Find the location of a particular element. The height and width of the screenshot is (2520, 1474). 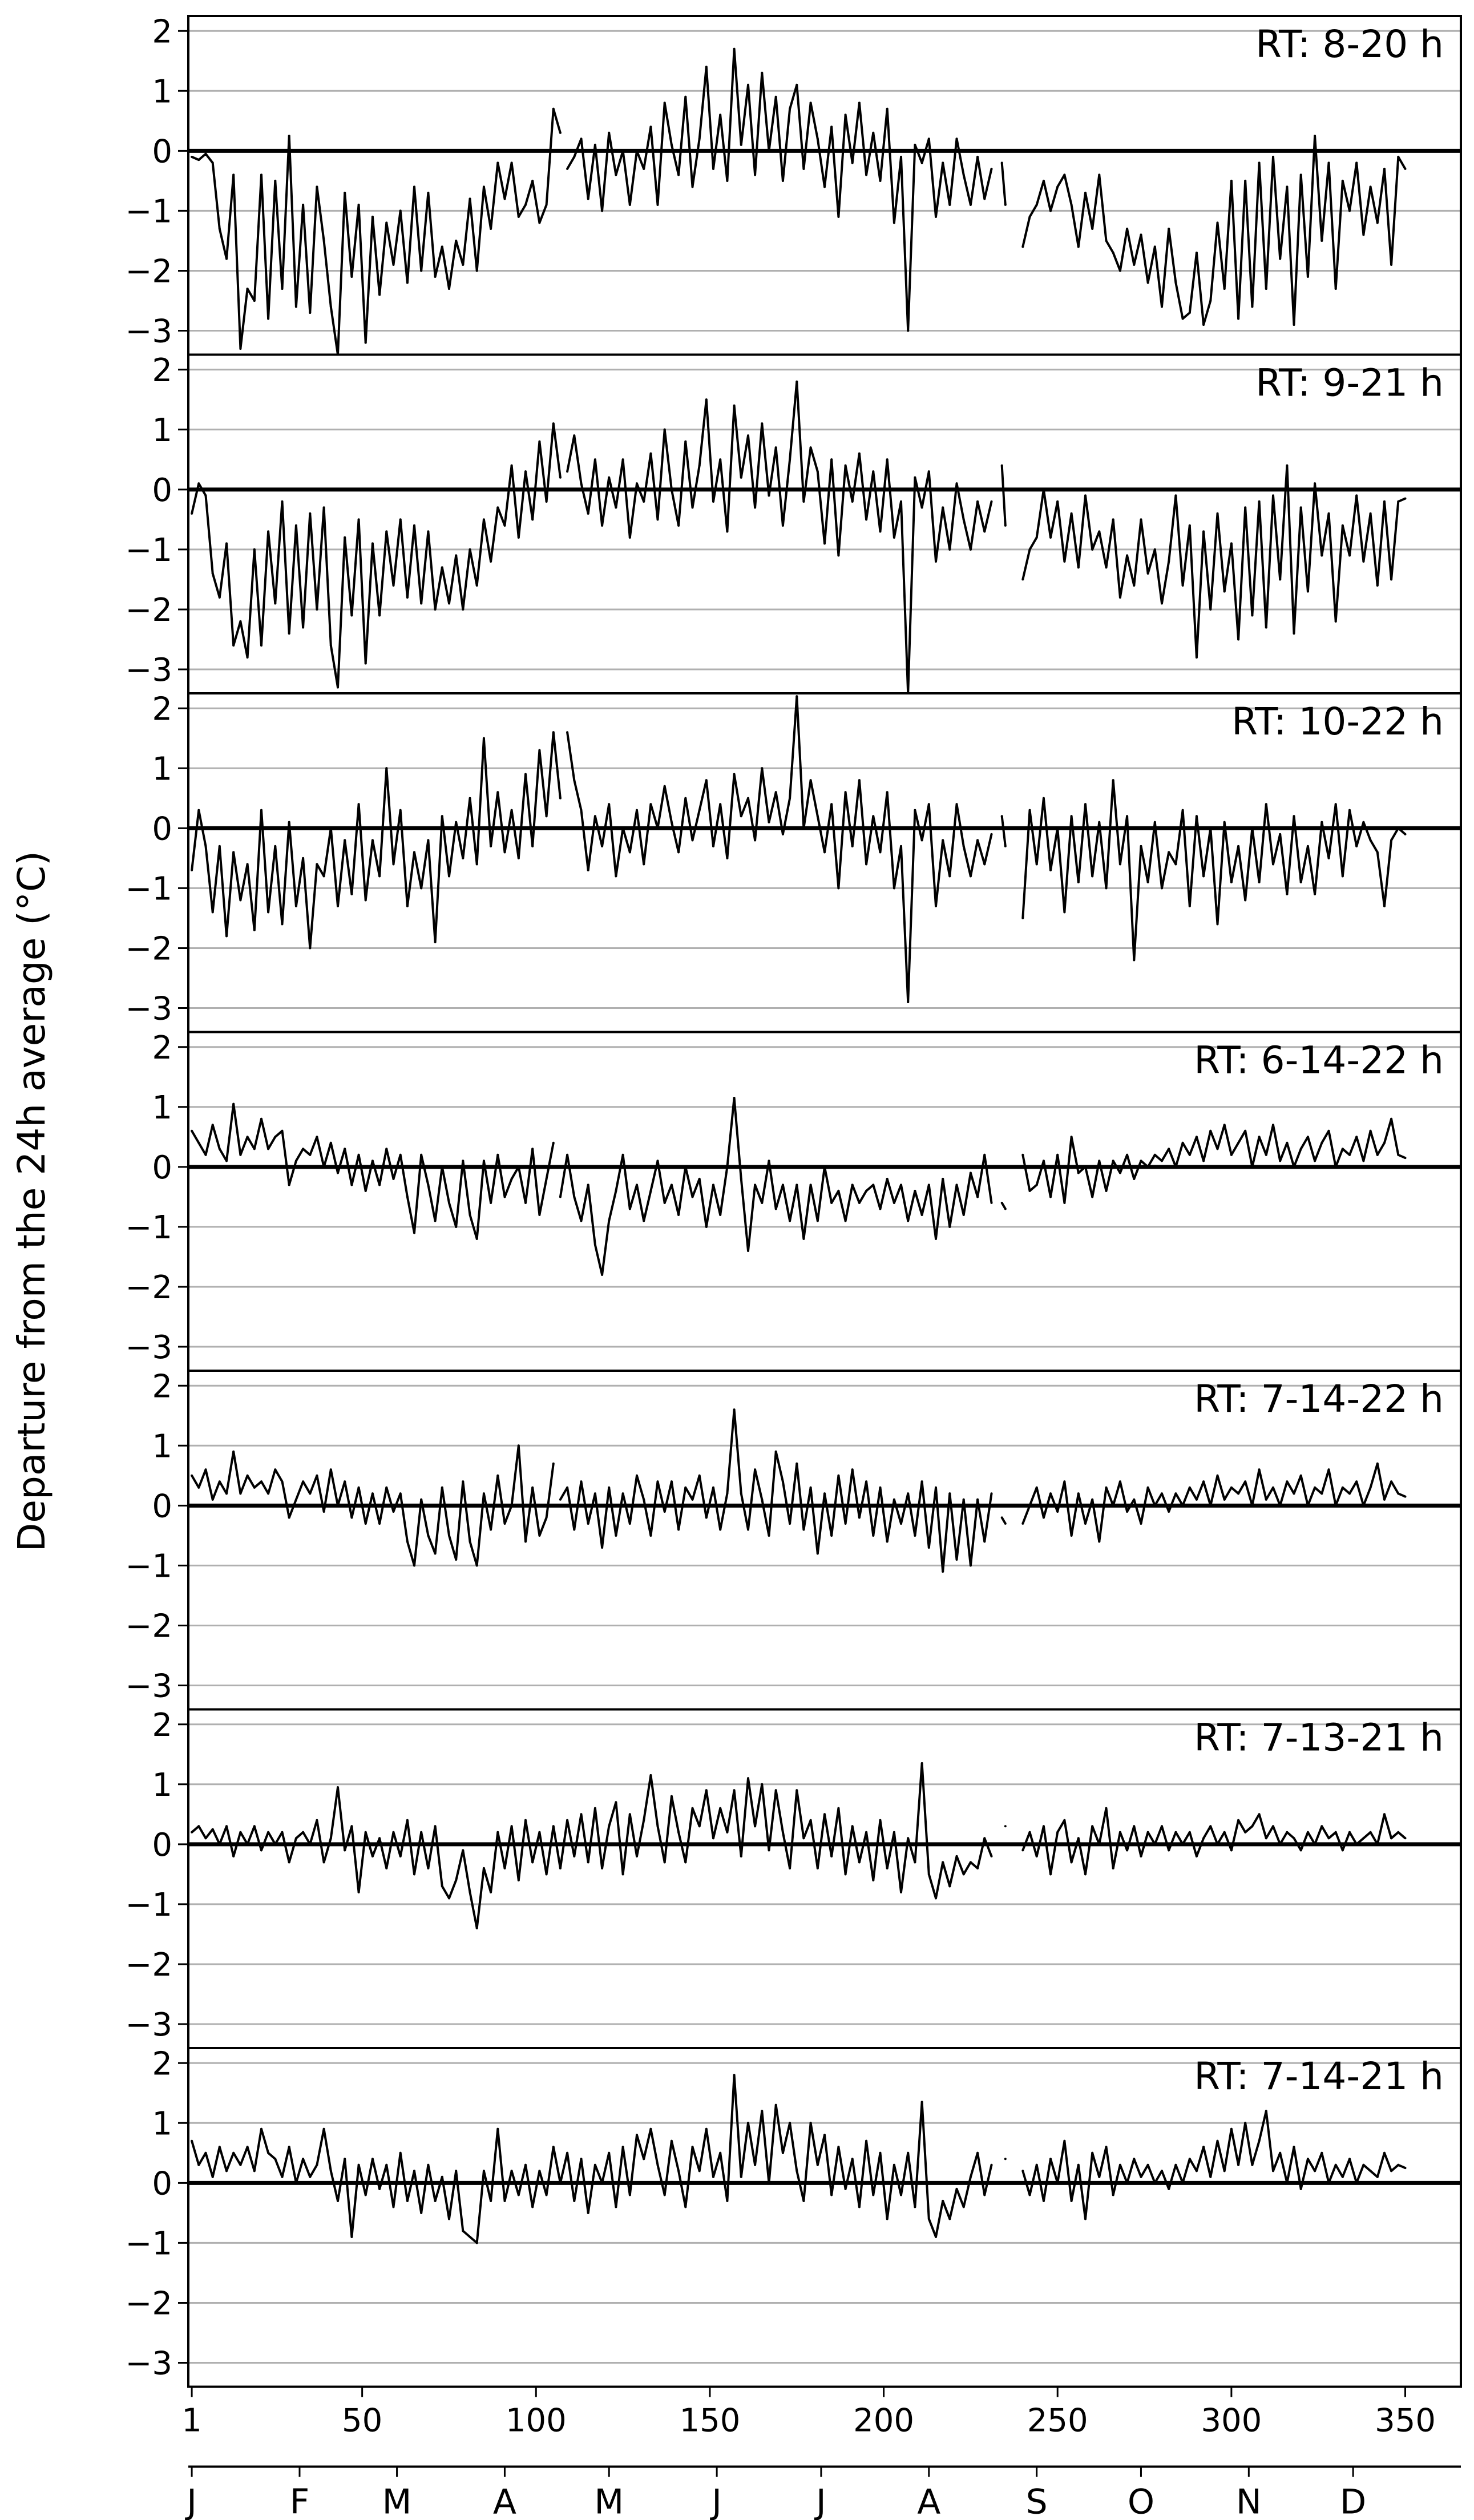

y-tick-label: 2 is located at coordinates (162, 1386).